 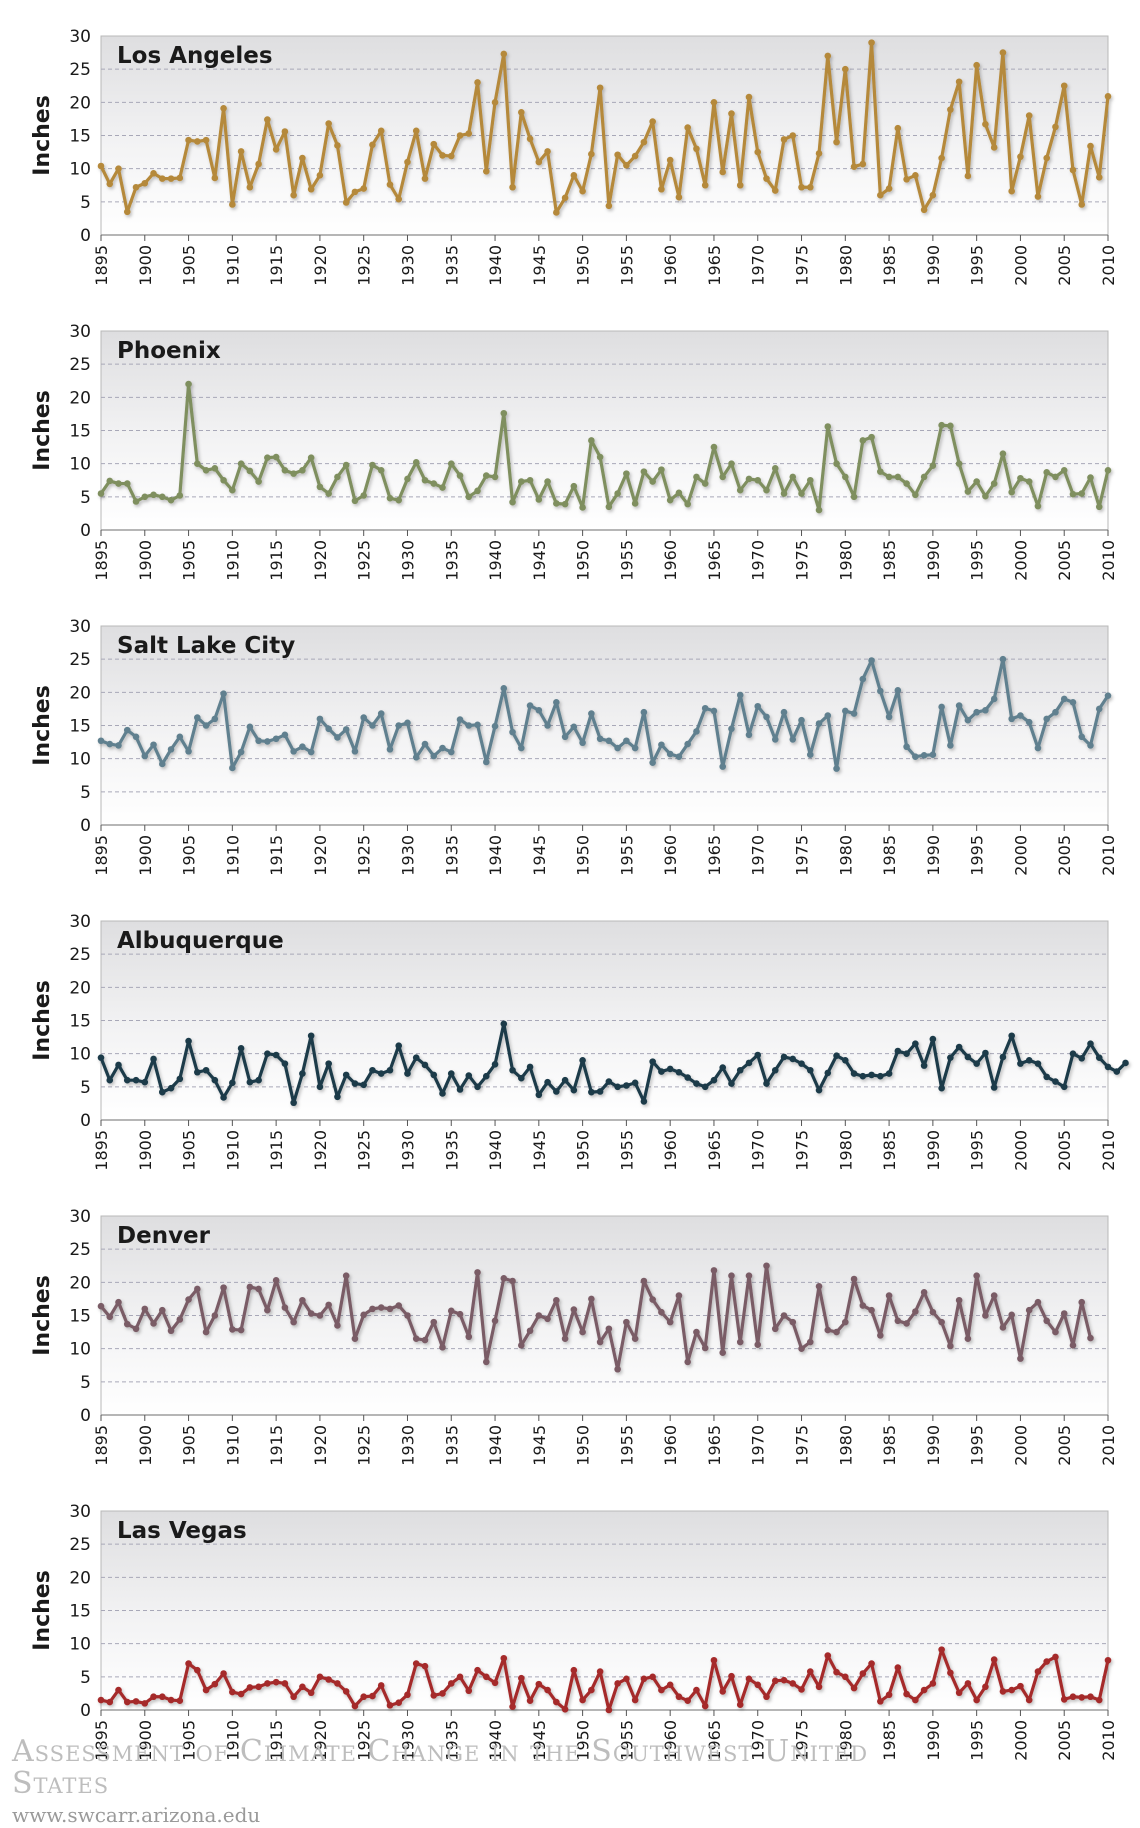 I want to click on x-tick-label: 1915, so click(x=276, y=560).